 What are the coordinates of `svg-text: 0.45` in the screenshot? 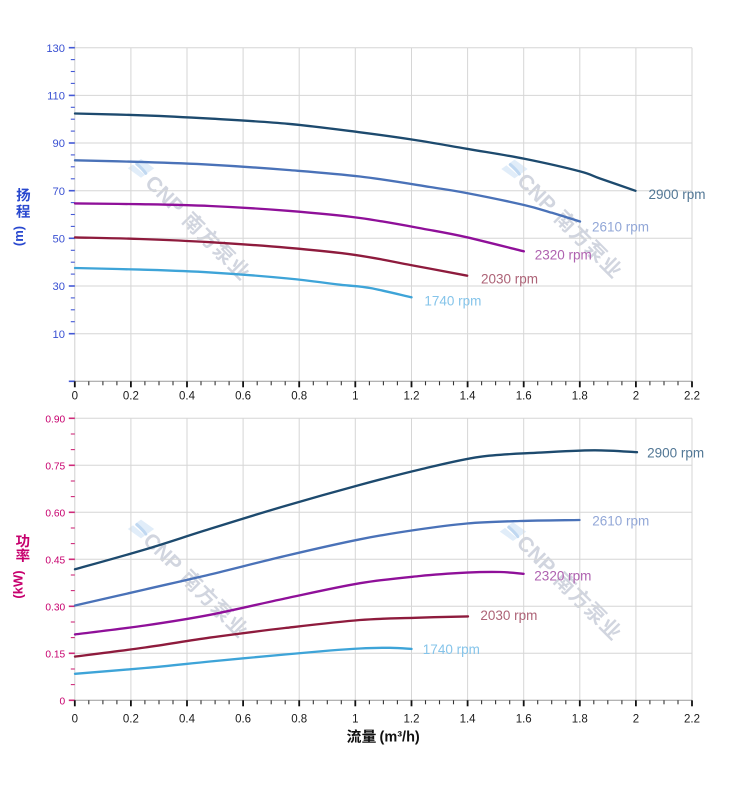 It's located at (55, 561).